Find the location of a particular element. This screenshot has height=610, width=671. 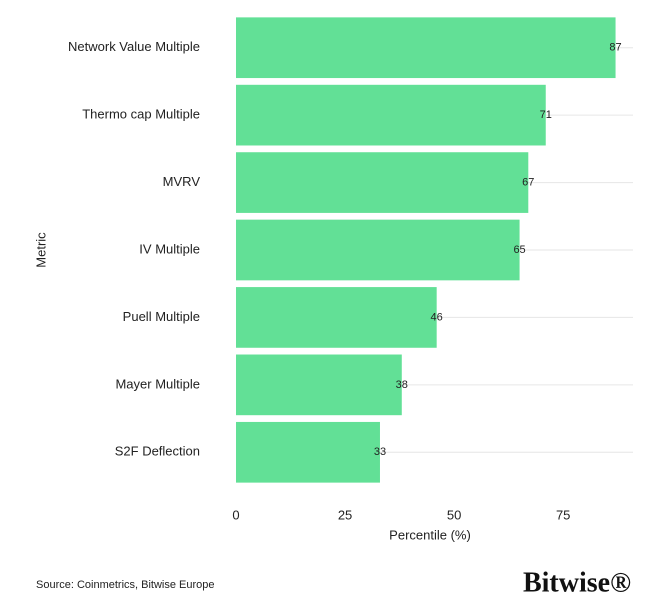

value-label: 38 is located at coordinates (402, 385).